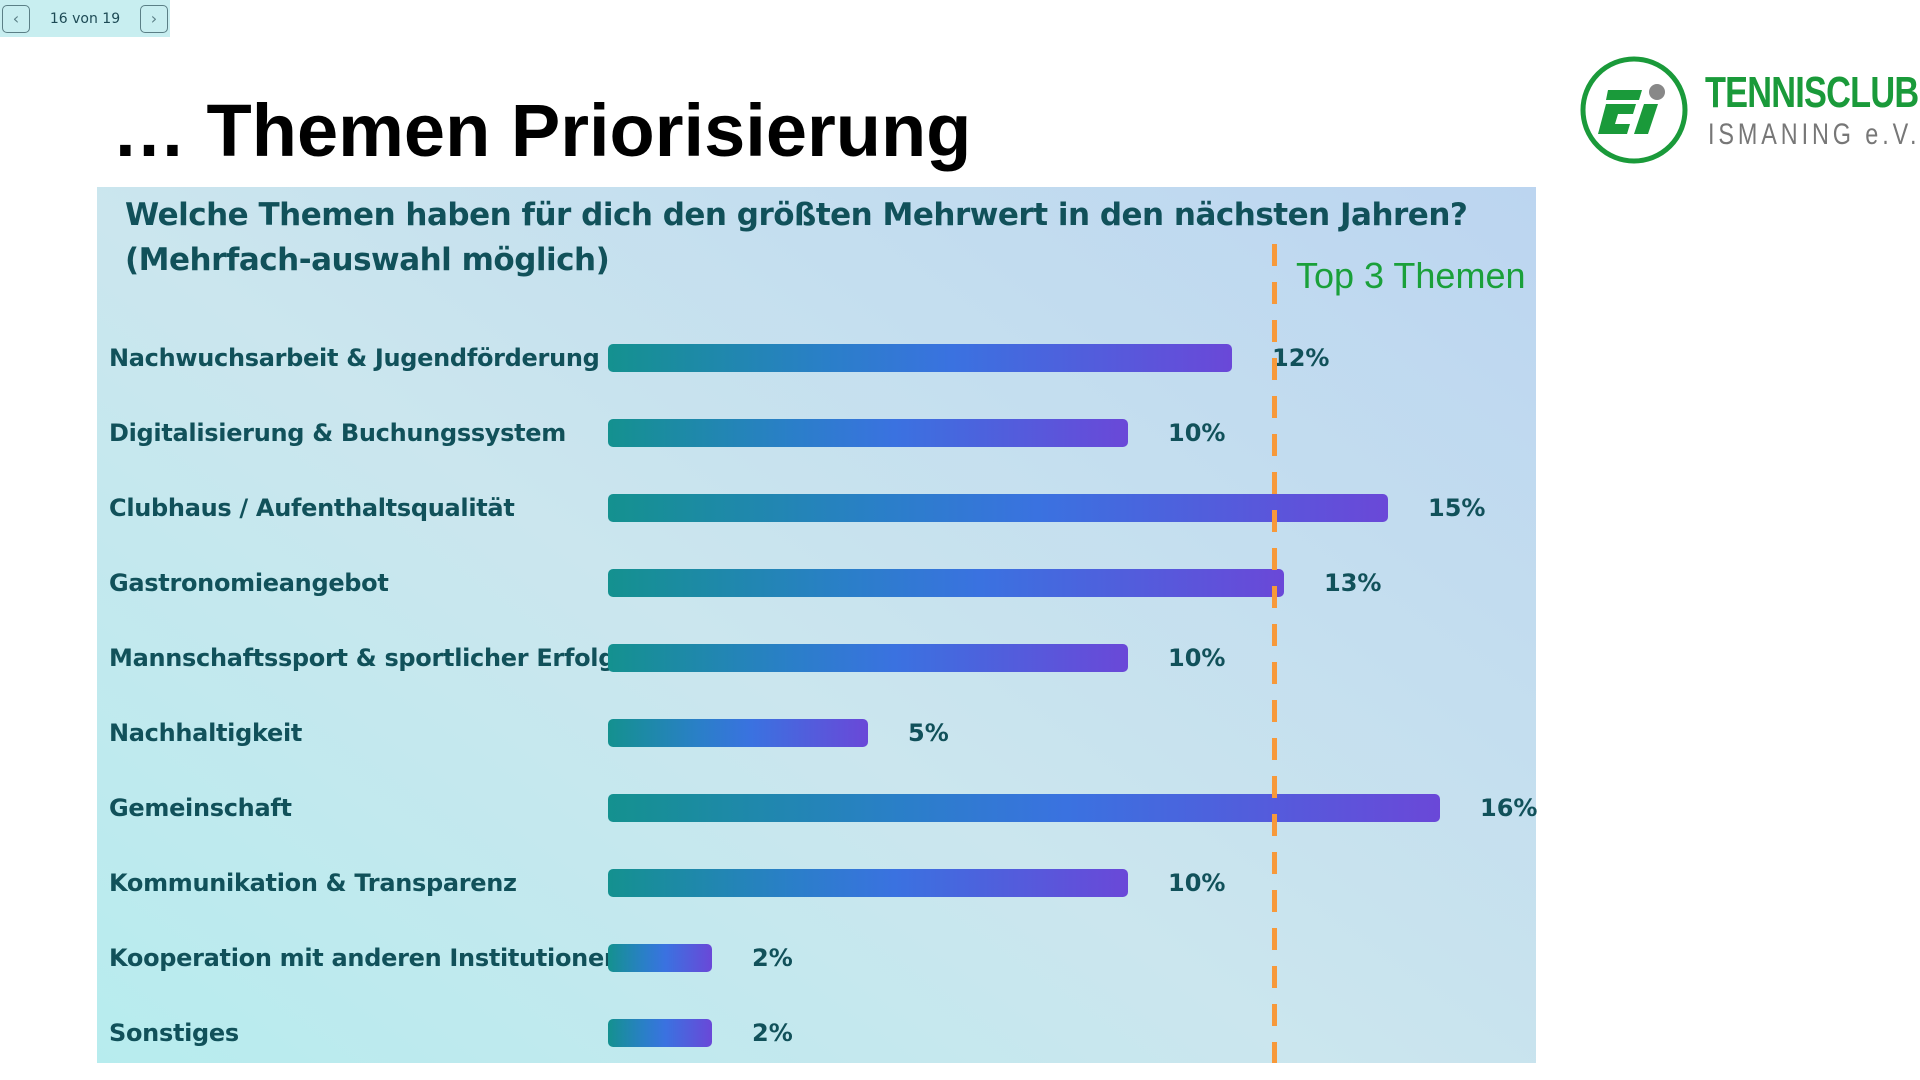  Describe the element at coordinates (1274, 653) in the screenshot. I see `threshold-dashed-line` at that location.